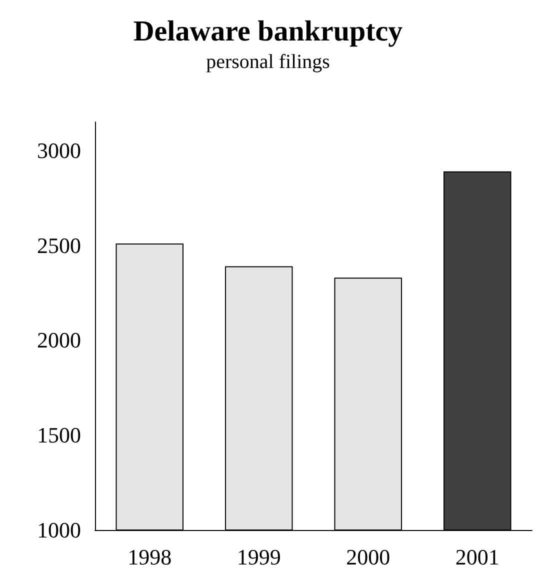 Image resolution: width=536 pixels, height=576 pixels. Describe the element at coordinates (268, 32) in the screenshot. I see `chart-title: Delaware bankruptcy` at that location.